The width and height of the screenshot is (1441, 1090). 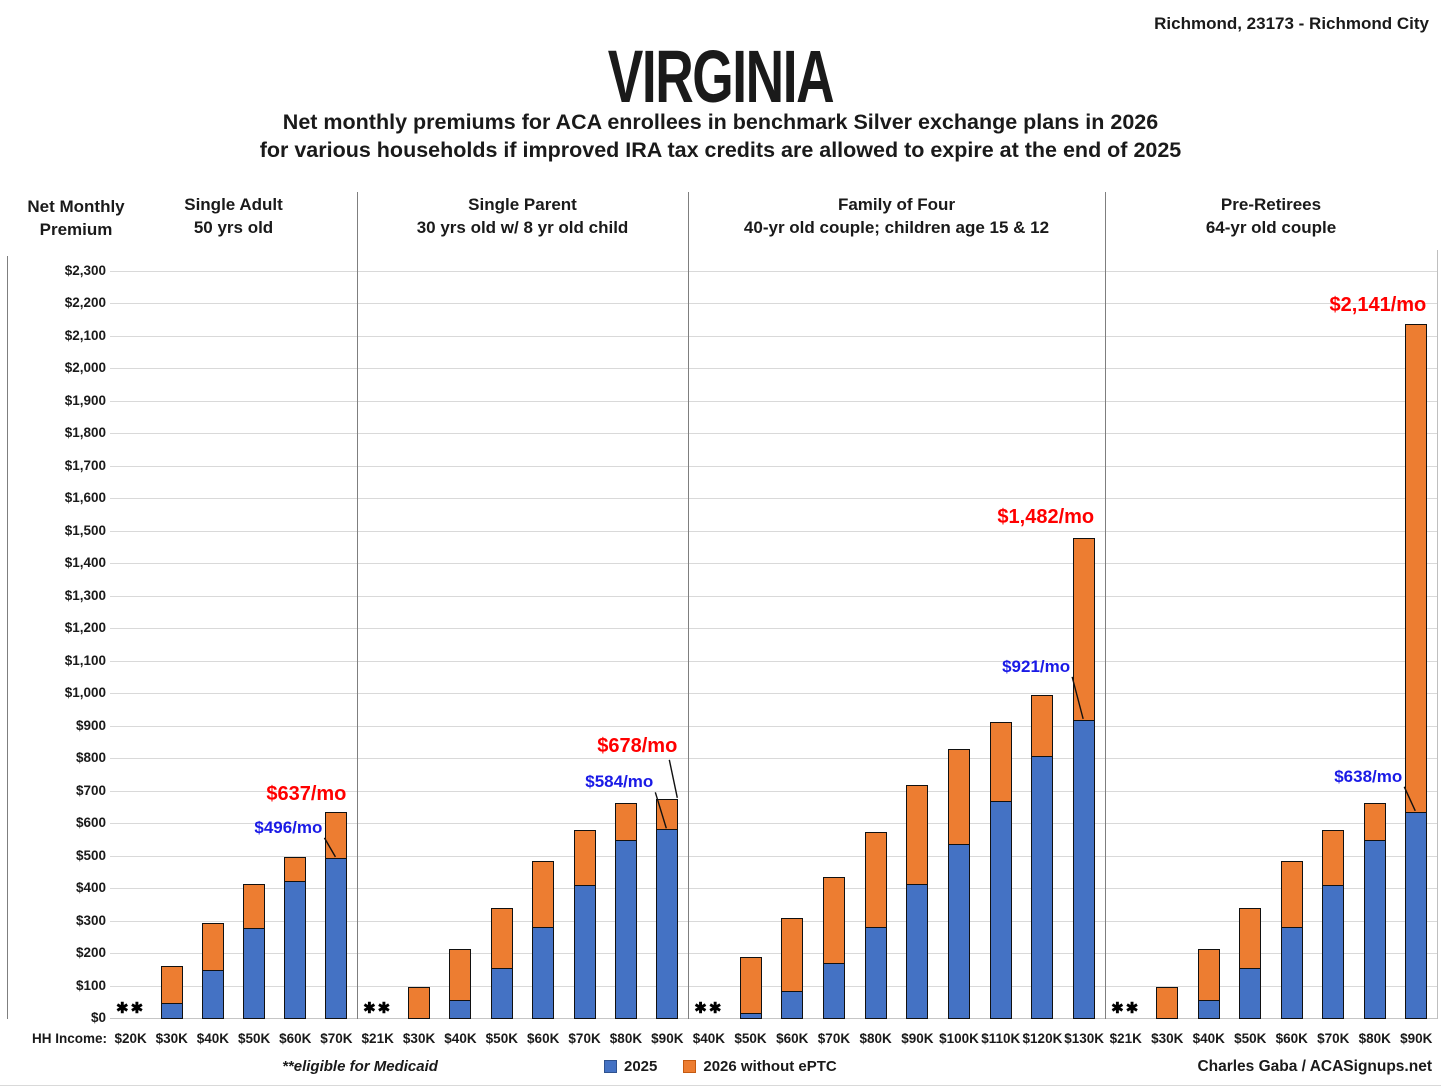 I want to click on income-tick-label: $70K, so click(x=1333, y=1038).